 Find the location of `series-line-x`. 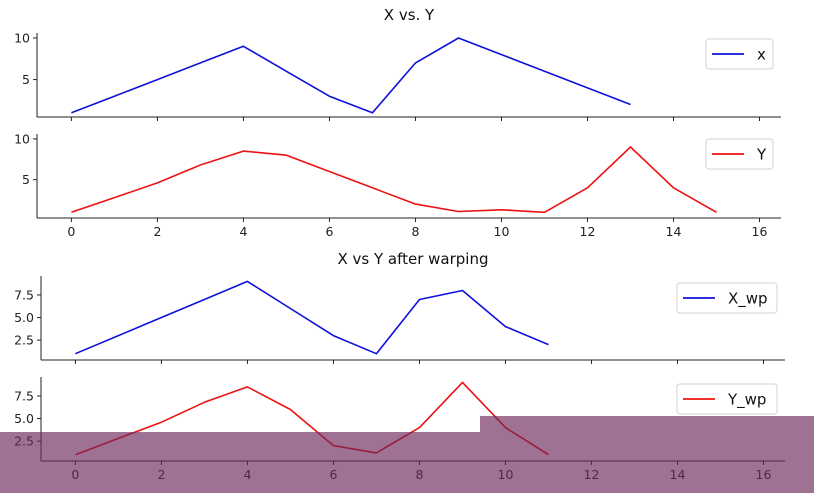

series-line-x is located at coordinates (351, 75).